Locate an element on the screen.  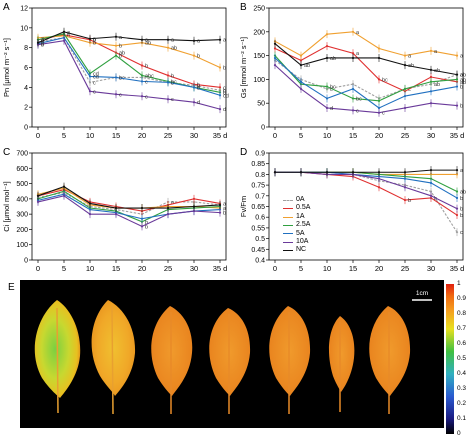
x-tick-label: 25 is located at coordinates (168, 268).